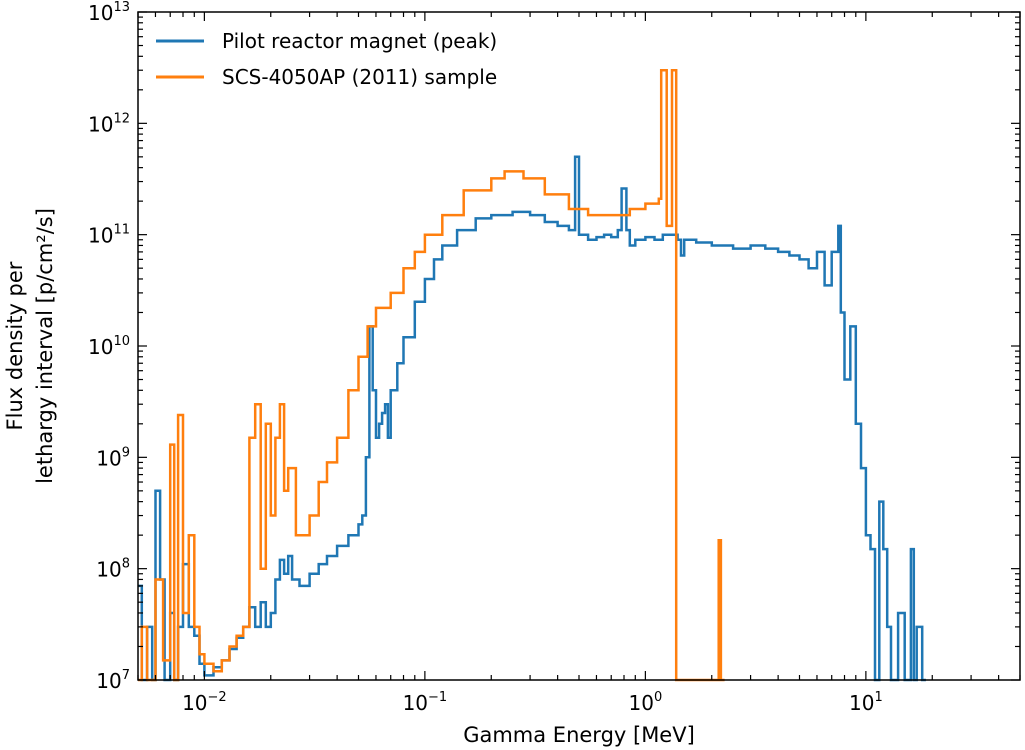 The height and width of the screenshot is (750, 1025). Describe the element at coordinates (204, 702) in the screenshot. I see `x-tick-label: 10⁻²` at that location.